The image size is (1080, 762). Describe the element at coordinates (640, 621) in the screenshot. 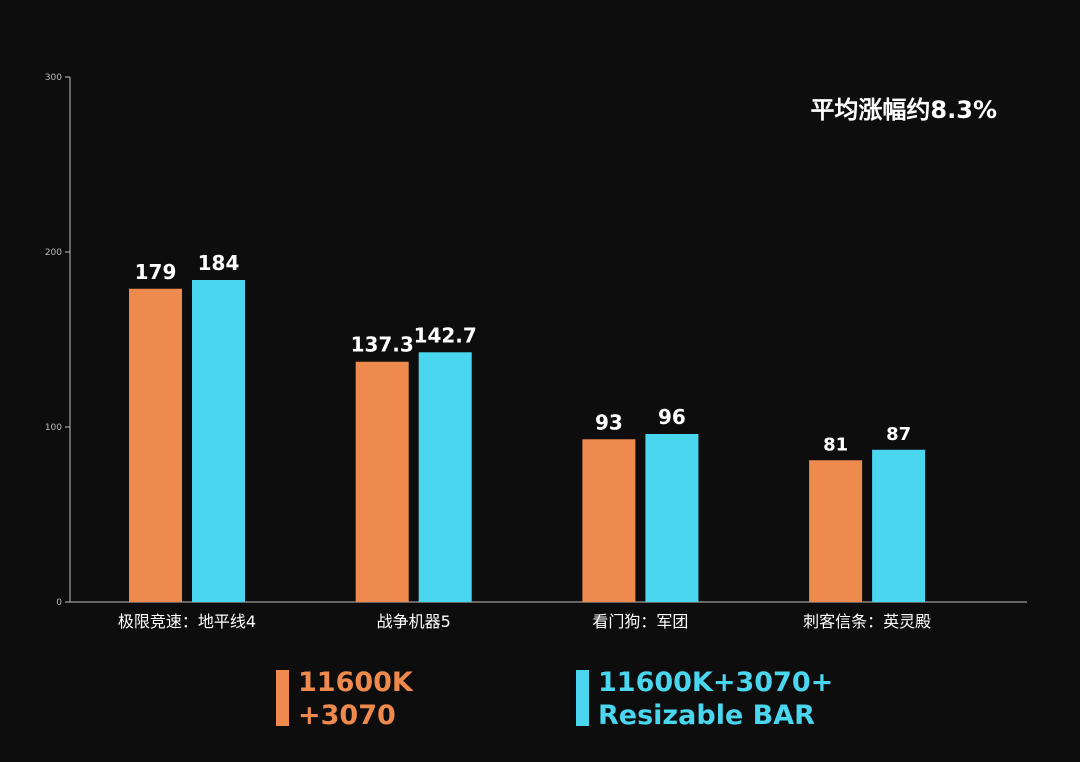

I see `x-category-label: 看门狗：军团` at that location.